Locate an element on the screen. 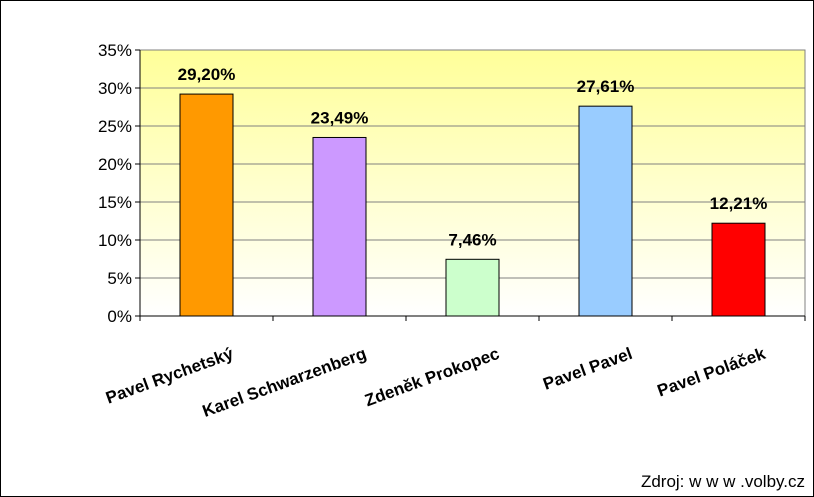  y-tick-label: 15% is located at coordinates (115, 202).